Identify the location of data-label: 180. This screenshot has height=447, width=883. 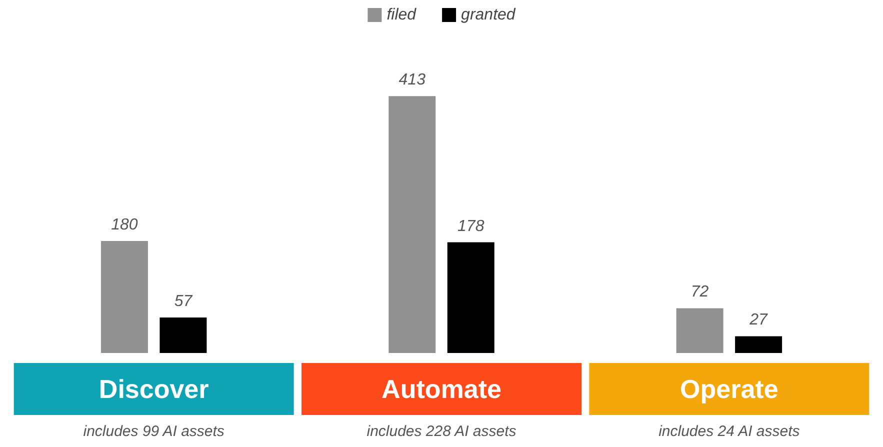
(124, 225).